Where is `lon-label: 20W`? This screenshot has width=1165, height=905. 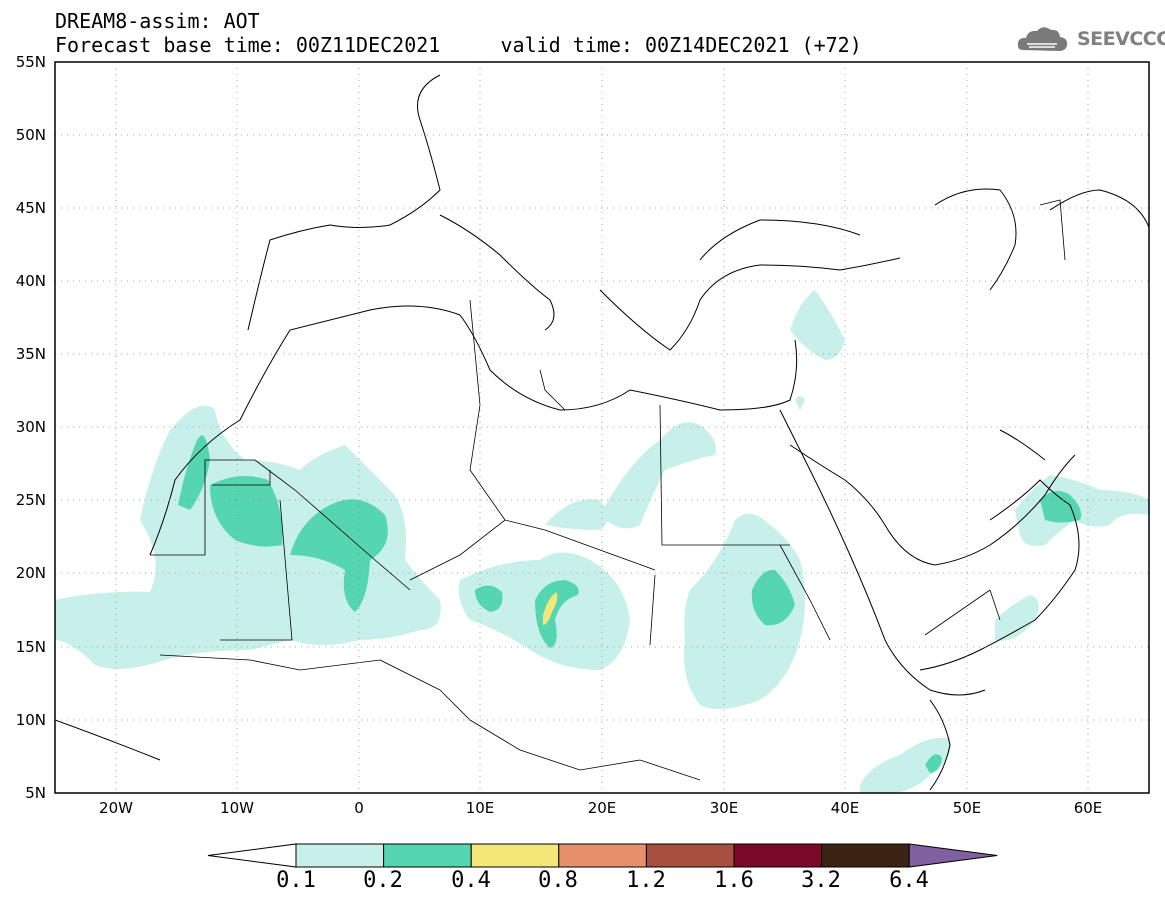 lon-label: 20W is located at coordinates (116, 808).